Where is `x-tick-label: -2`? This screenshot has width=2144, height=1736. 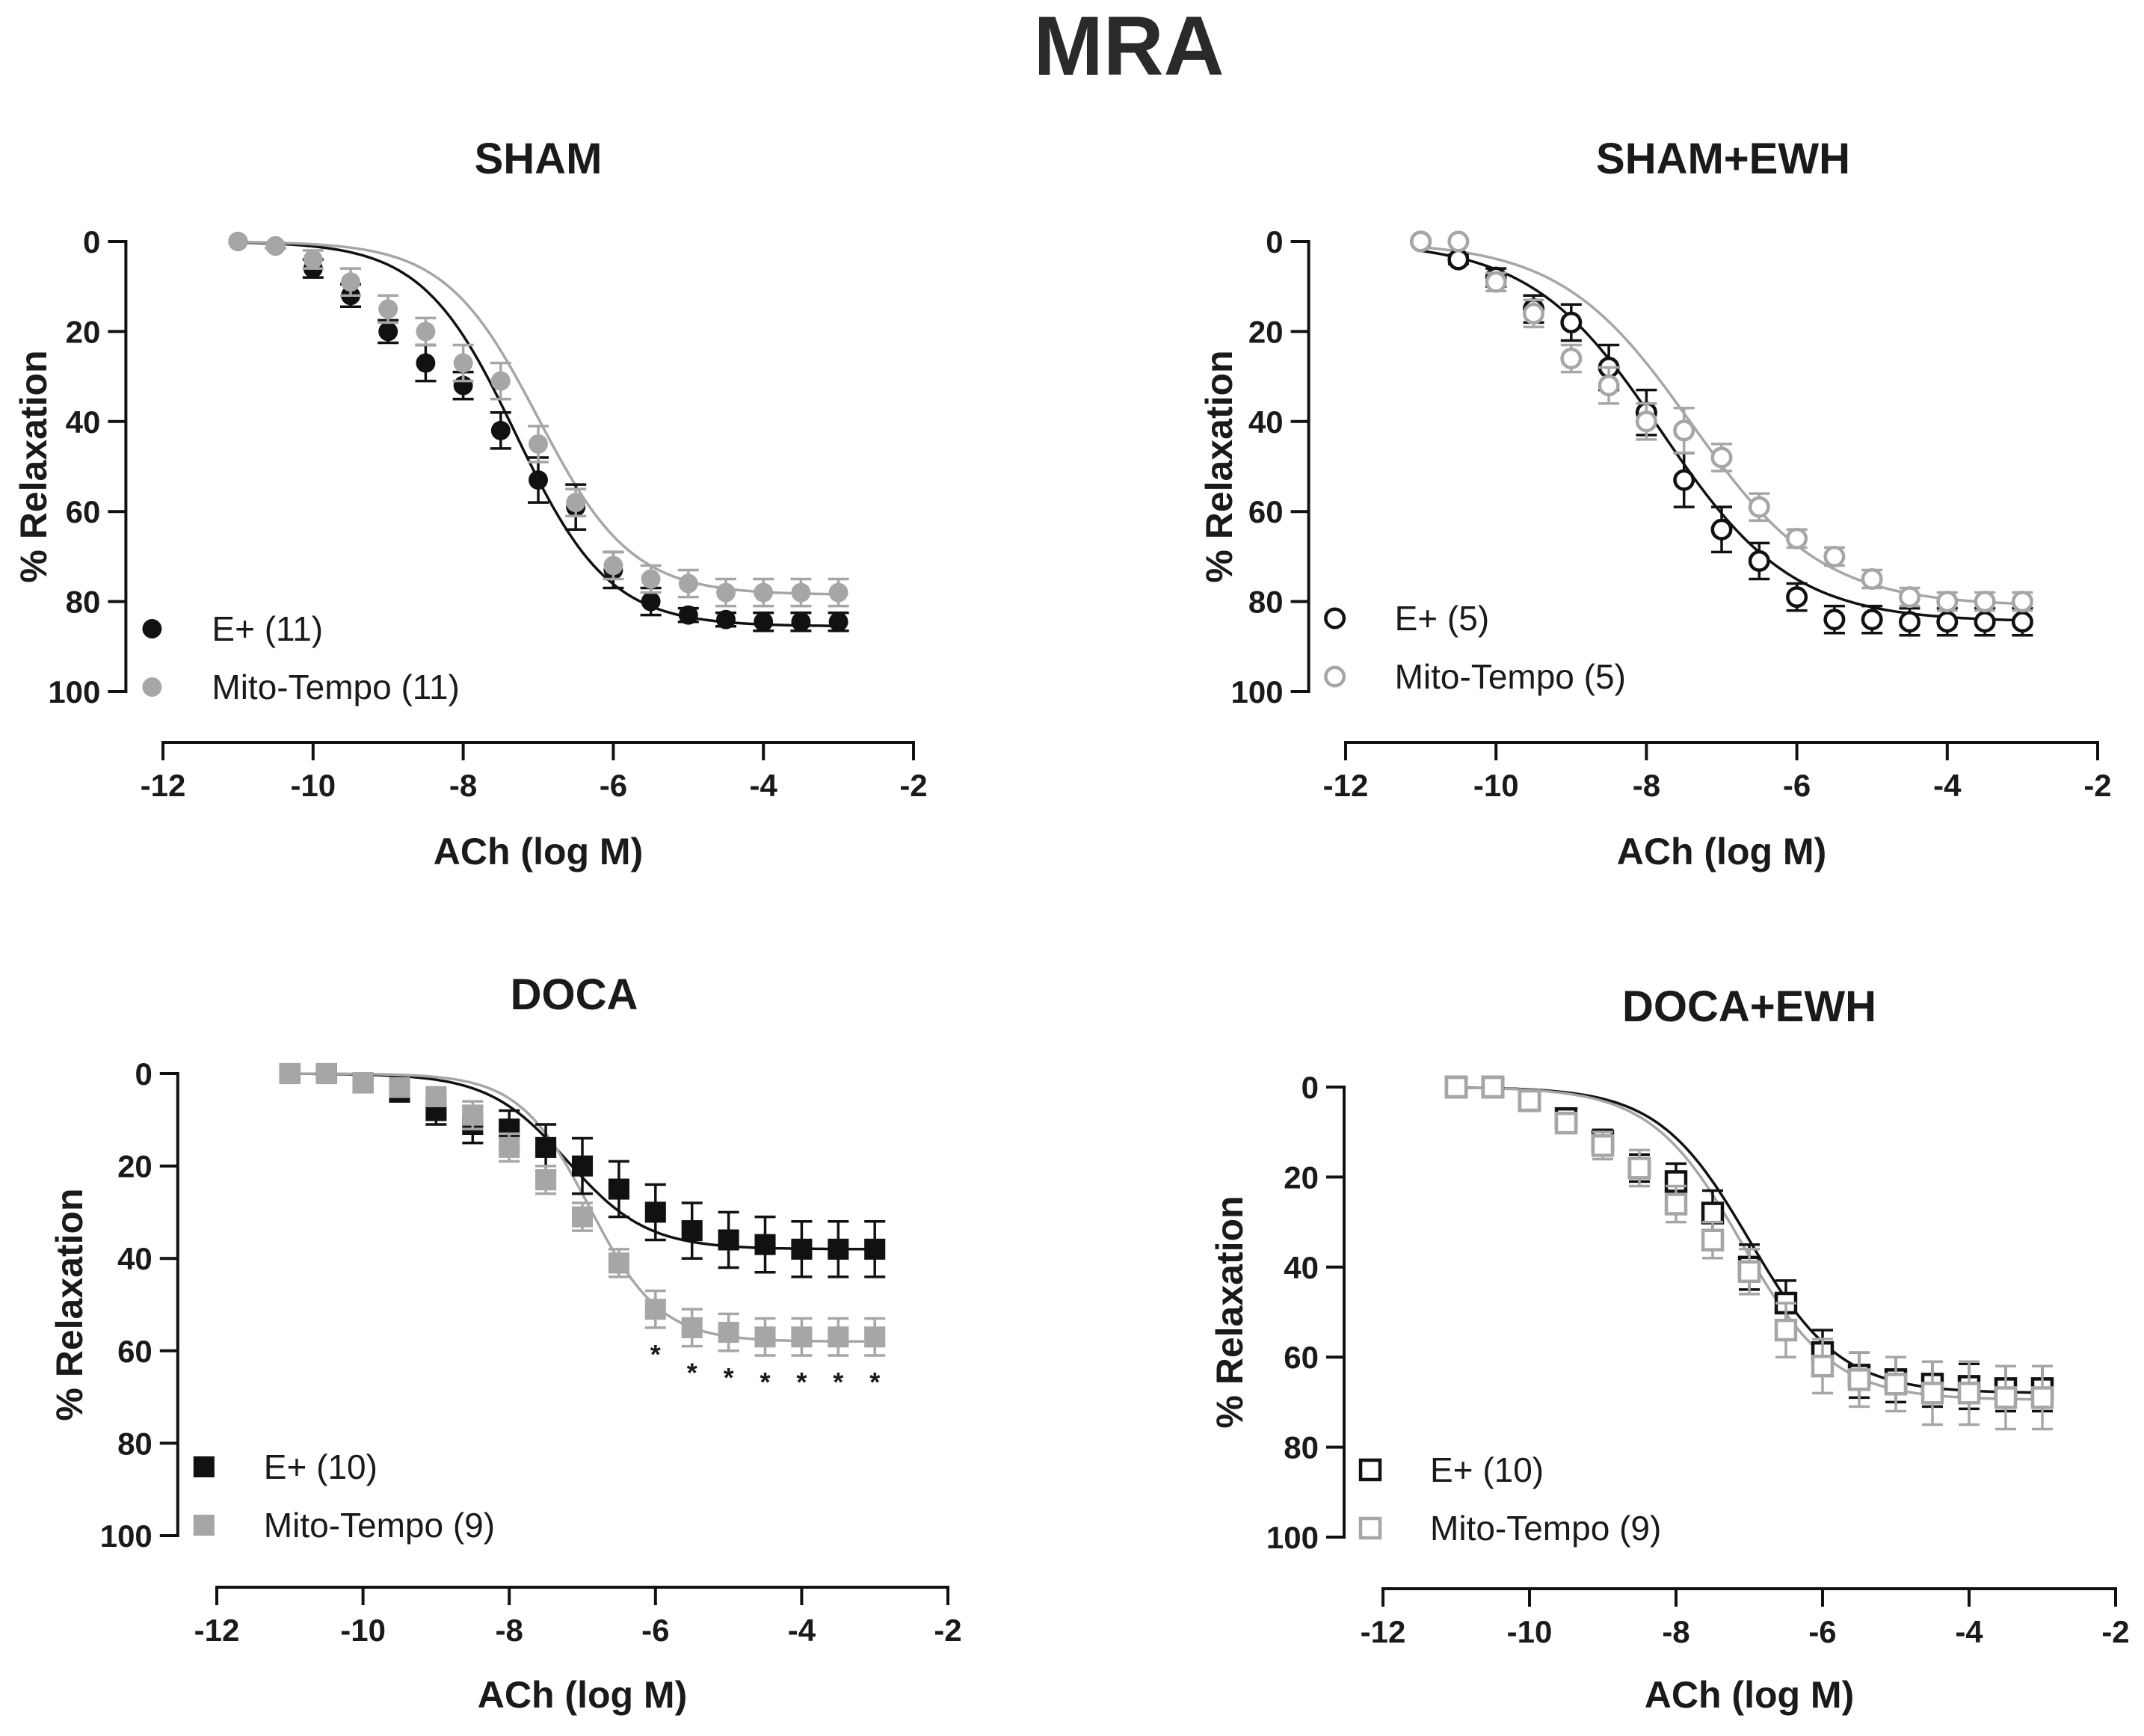 x-tick-label: -2 is located at coordinates (2097, 785).